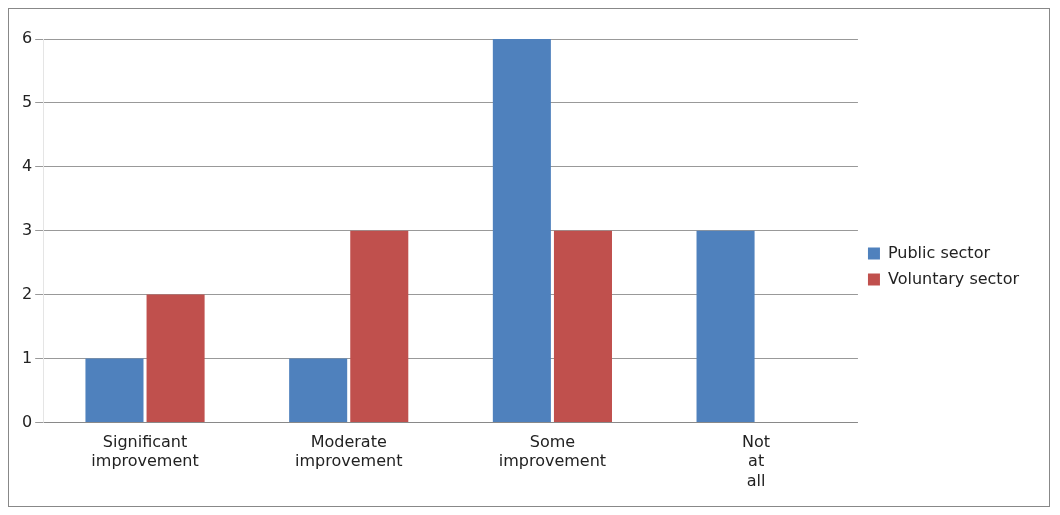 The image size is (1060, 515). Describe the element at coordinates (145, 451) in the screenshot. I see `x-tick-label: Significant improvement` at that location.